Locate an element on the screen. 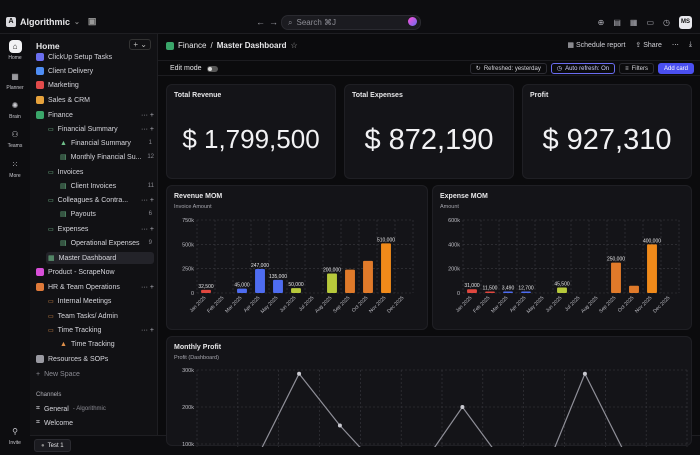 This screenshot has width=700, height=455. breadcrumb-space: Finance is located at coordinates (192, 45).